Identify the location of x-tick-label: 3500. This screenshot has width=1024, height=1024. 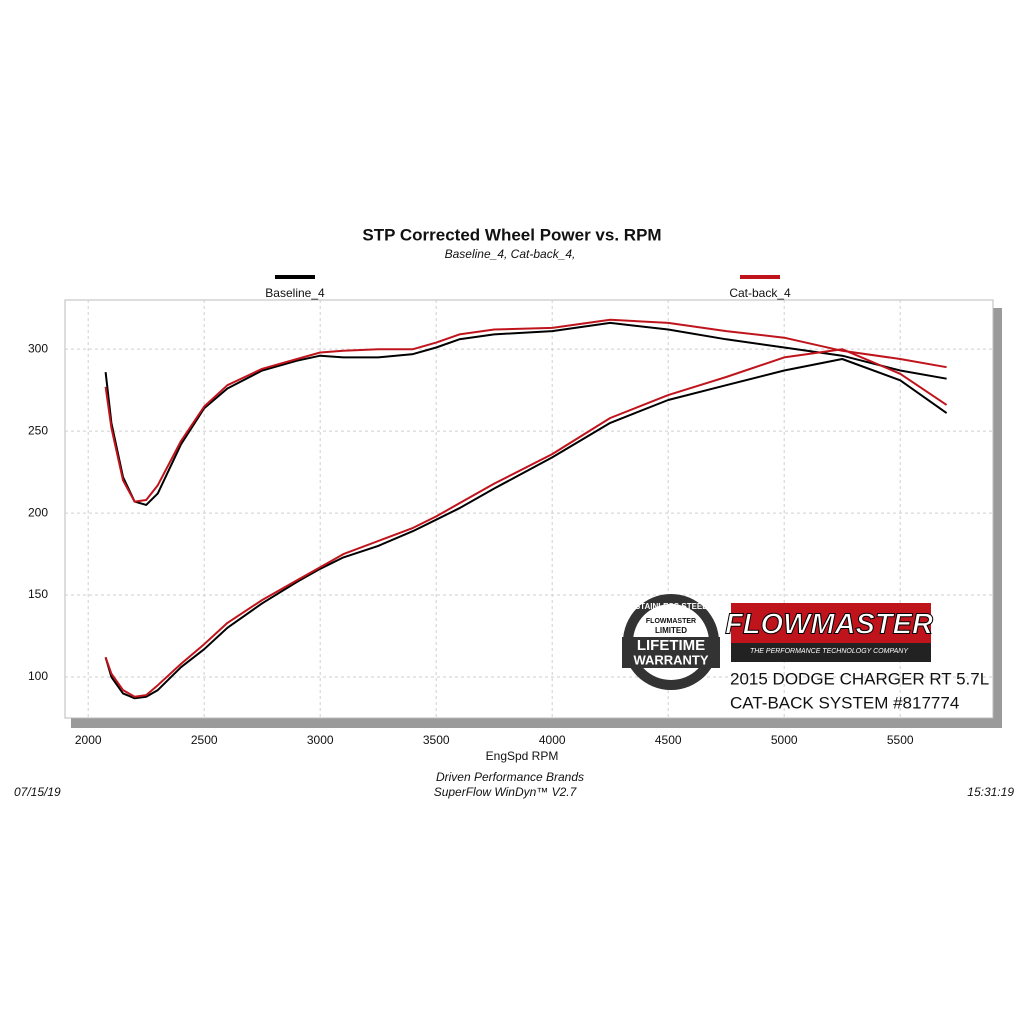
(436, 740).